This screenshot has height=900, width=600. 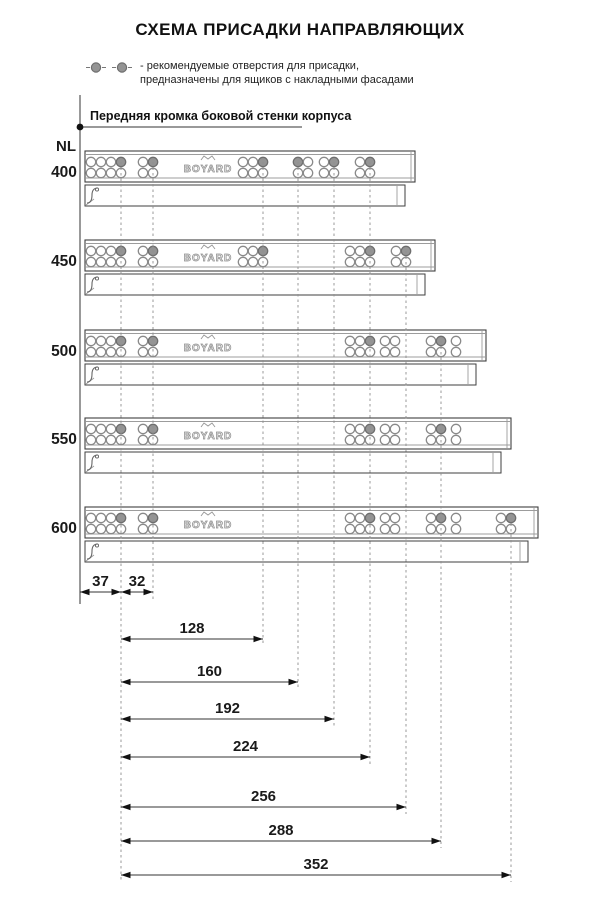 I want to click on rail-label-500: 500, so click(x=64, y=351).